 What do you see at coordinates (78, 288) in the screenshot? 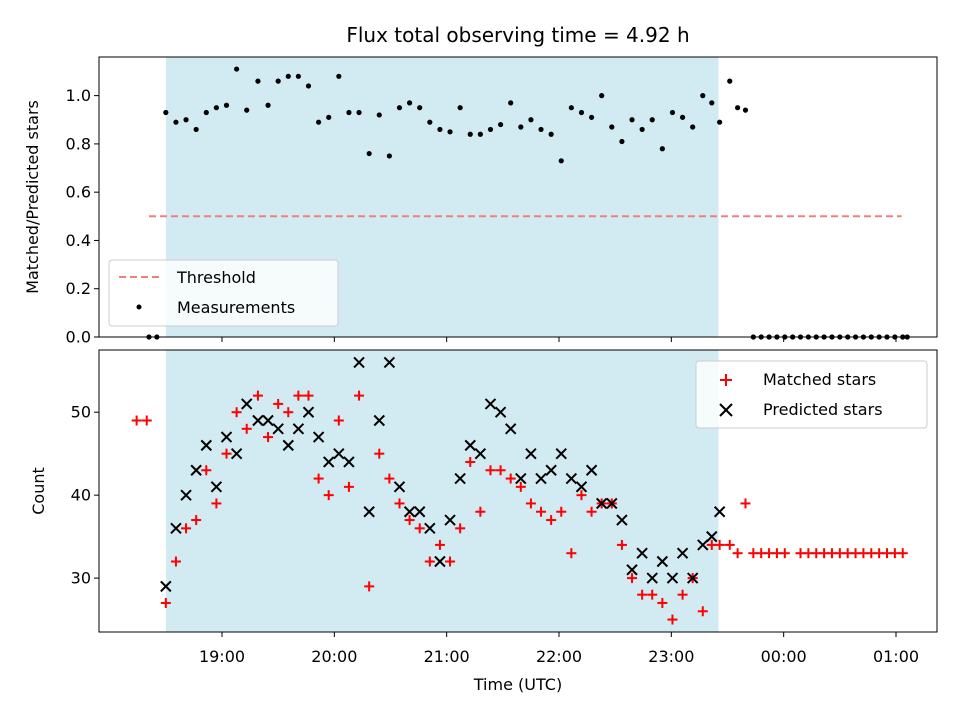
I see `top-ytick-label: 0.2` at bounding box center [78, 288].